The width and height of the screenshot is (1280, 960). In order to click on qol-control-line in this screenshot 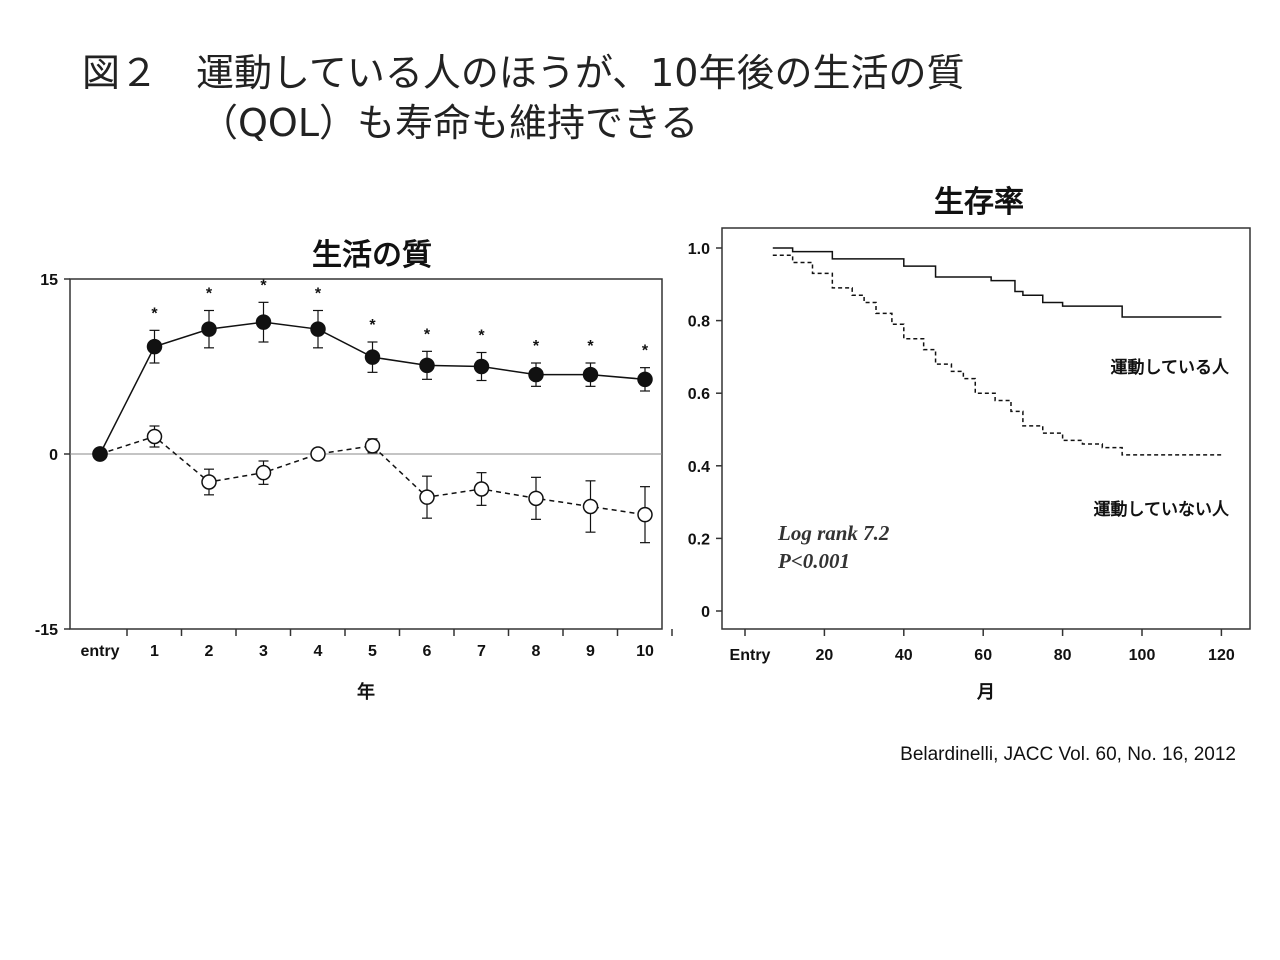, I will do `click(372, 475)`.